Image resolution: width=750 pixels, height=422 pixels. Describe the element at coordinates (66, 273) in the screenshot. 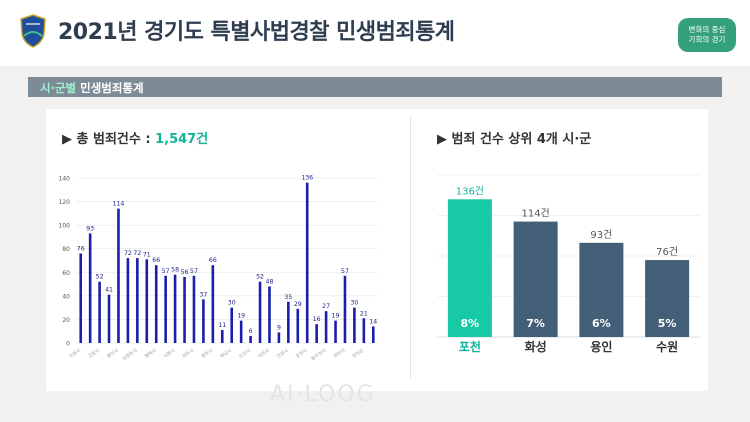

I see `y-tick-label: 60` at that location.